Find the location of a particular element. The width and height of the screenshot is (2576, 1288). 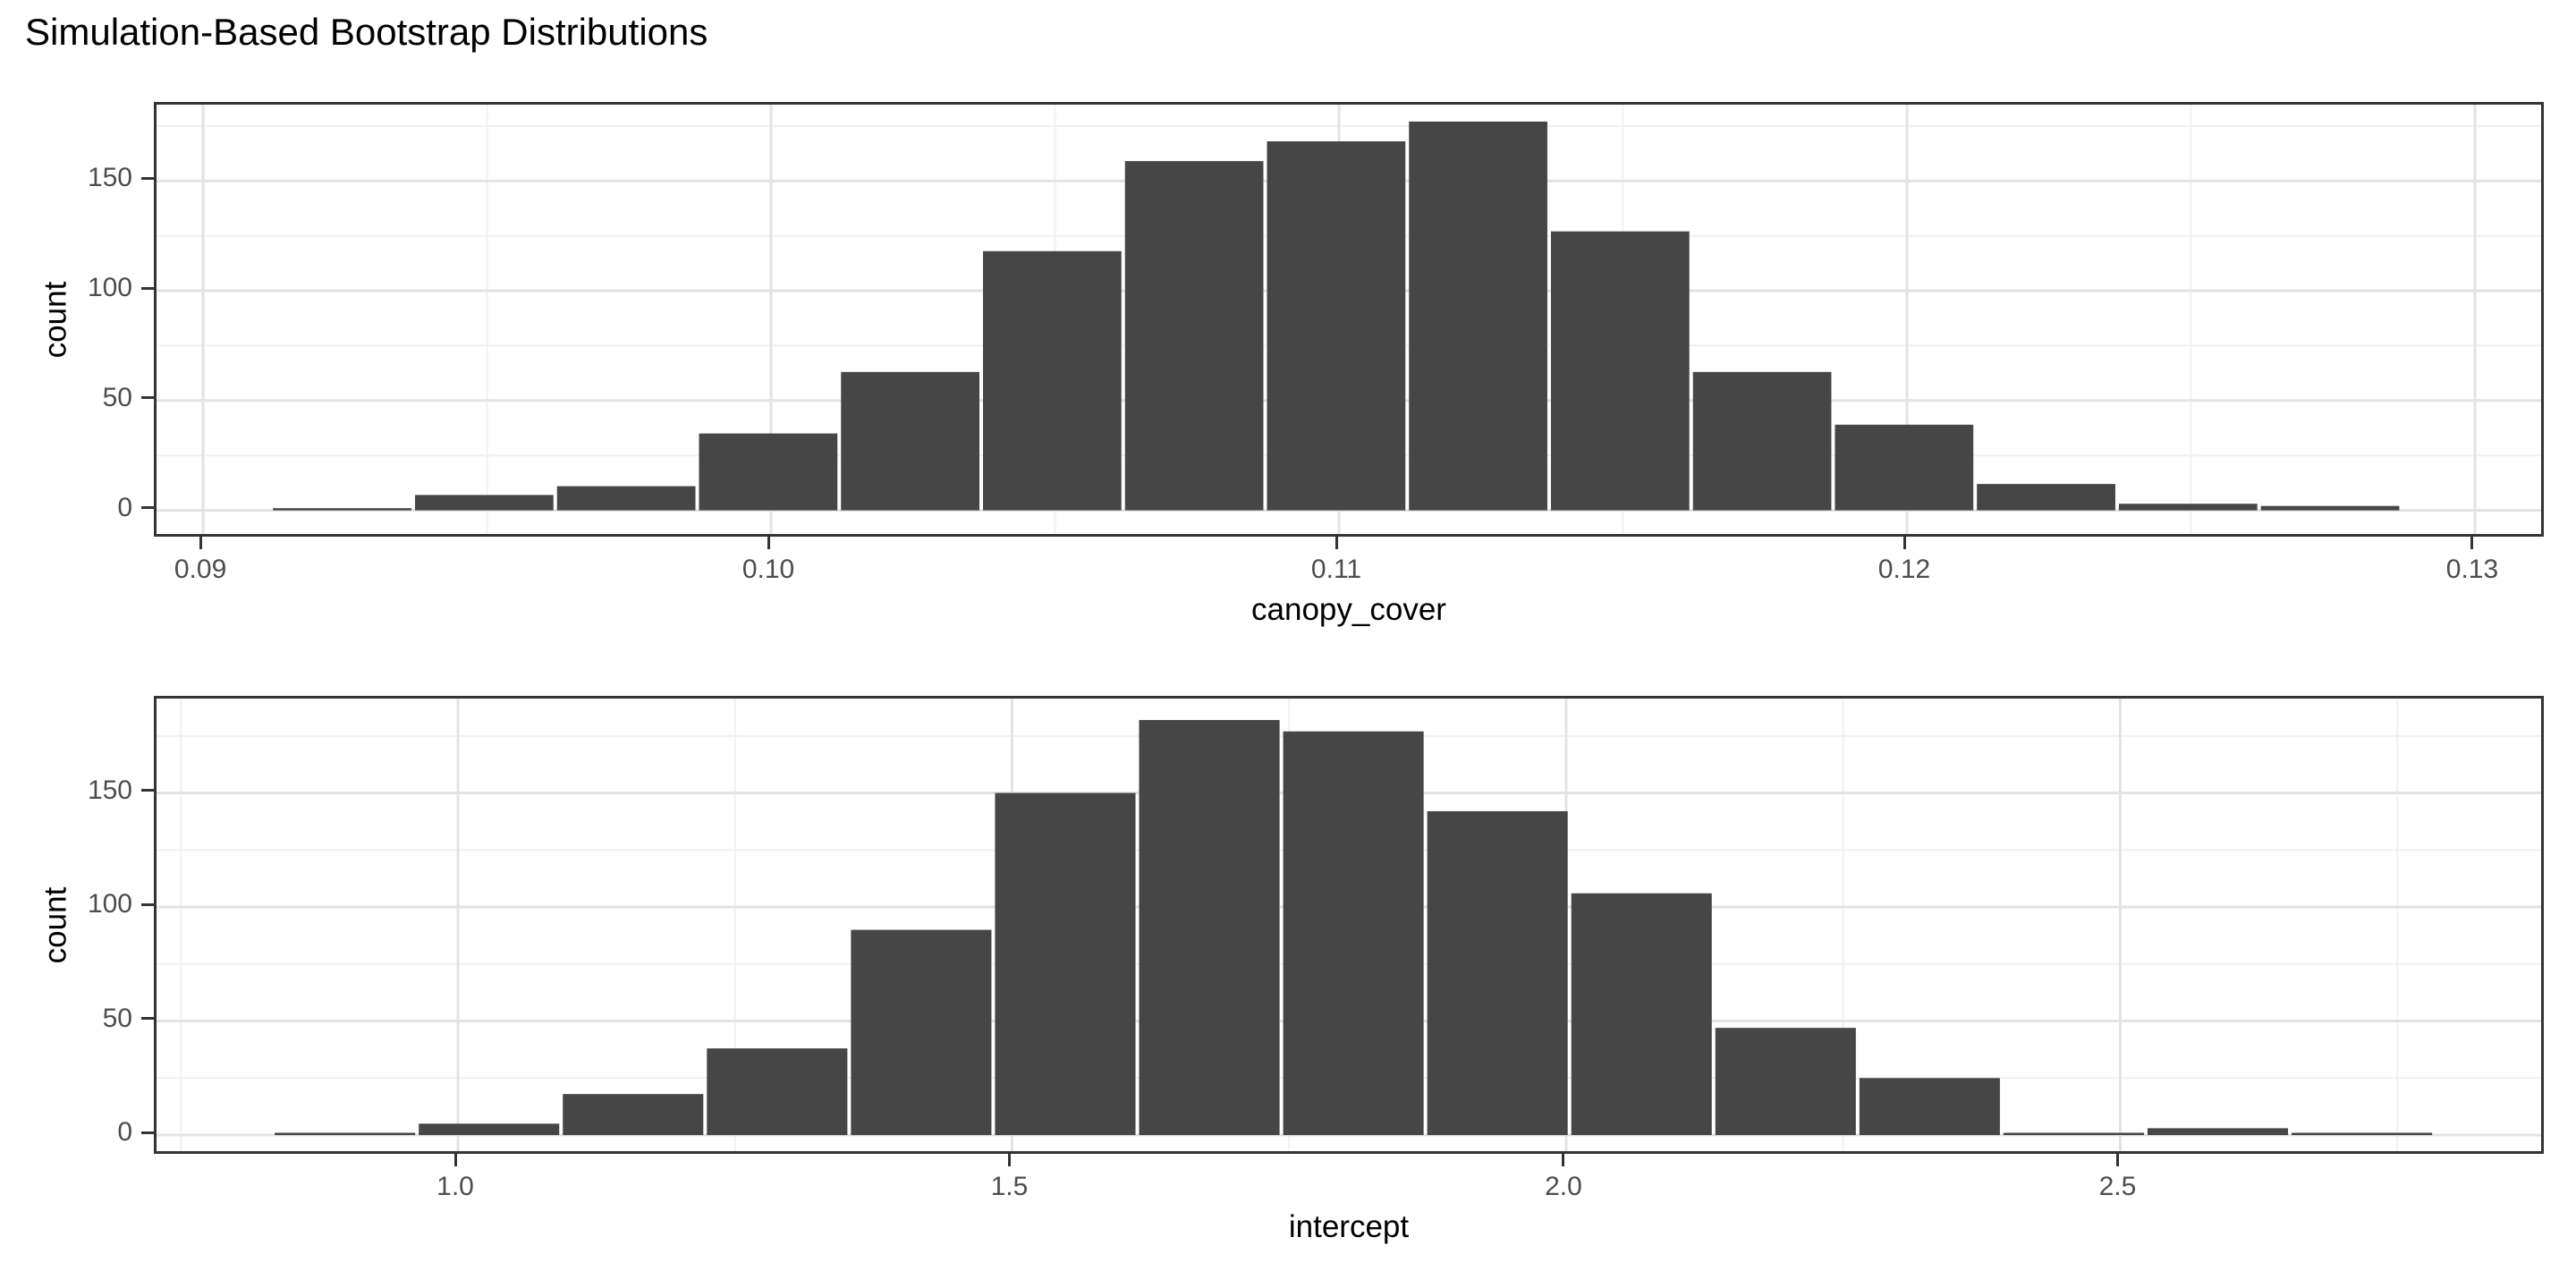

x-axis-title-canopy_cover: canopy_cover is located at coordinates (1348, 609).